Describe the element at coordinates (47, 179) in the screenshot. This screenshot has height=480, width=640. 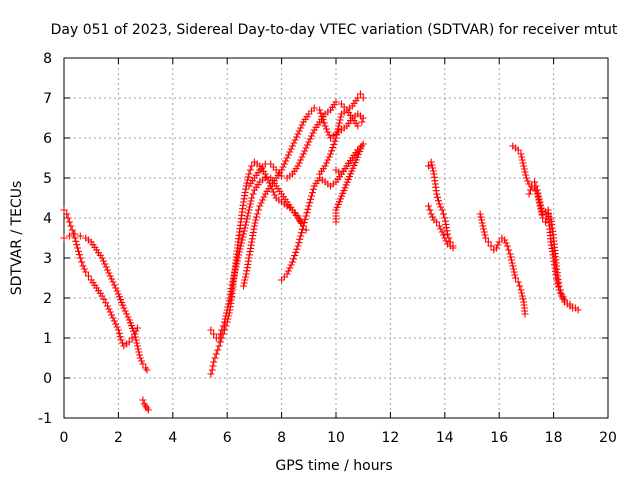
I see `y-tick-label: 5` at that location.